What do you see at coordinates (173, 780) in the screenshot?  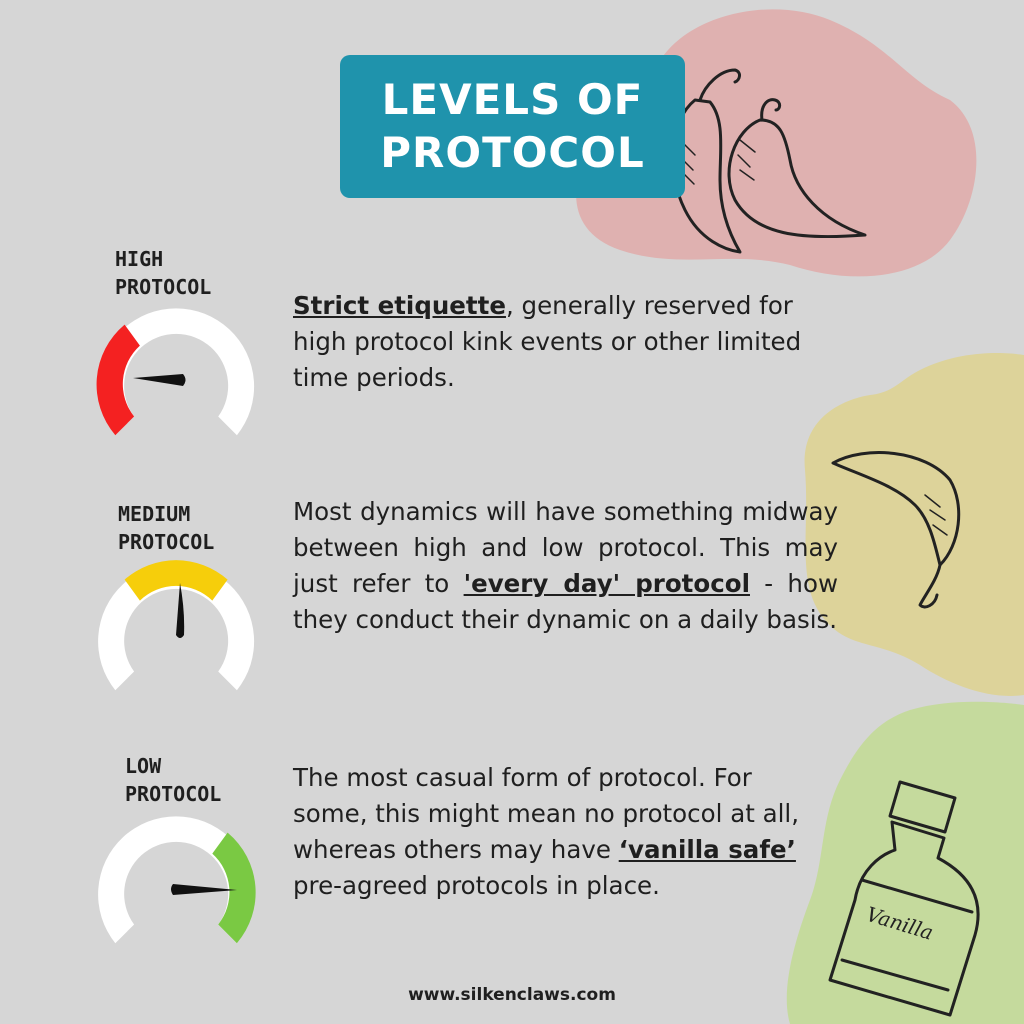 I see `low-protocol-label: LOW PROTOCOL` at bounding box center [173, 780].